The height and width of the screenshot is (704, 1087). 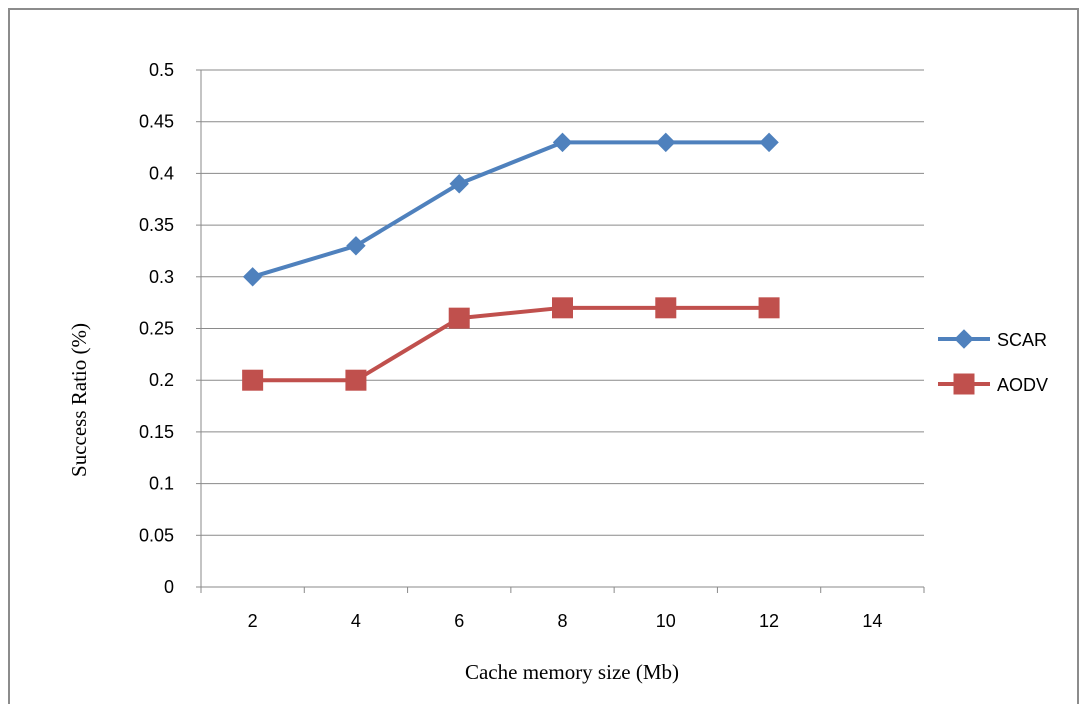 I want to click on y-tick-label: 0, so click(x=169, y=587).